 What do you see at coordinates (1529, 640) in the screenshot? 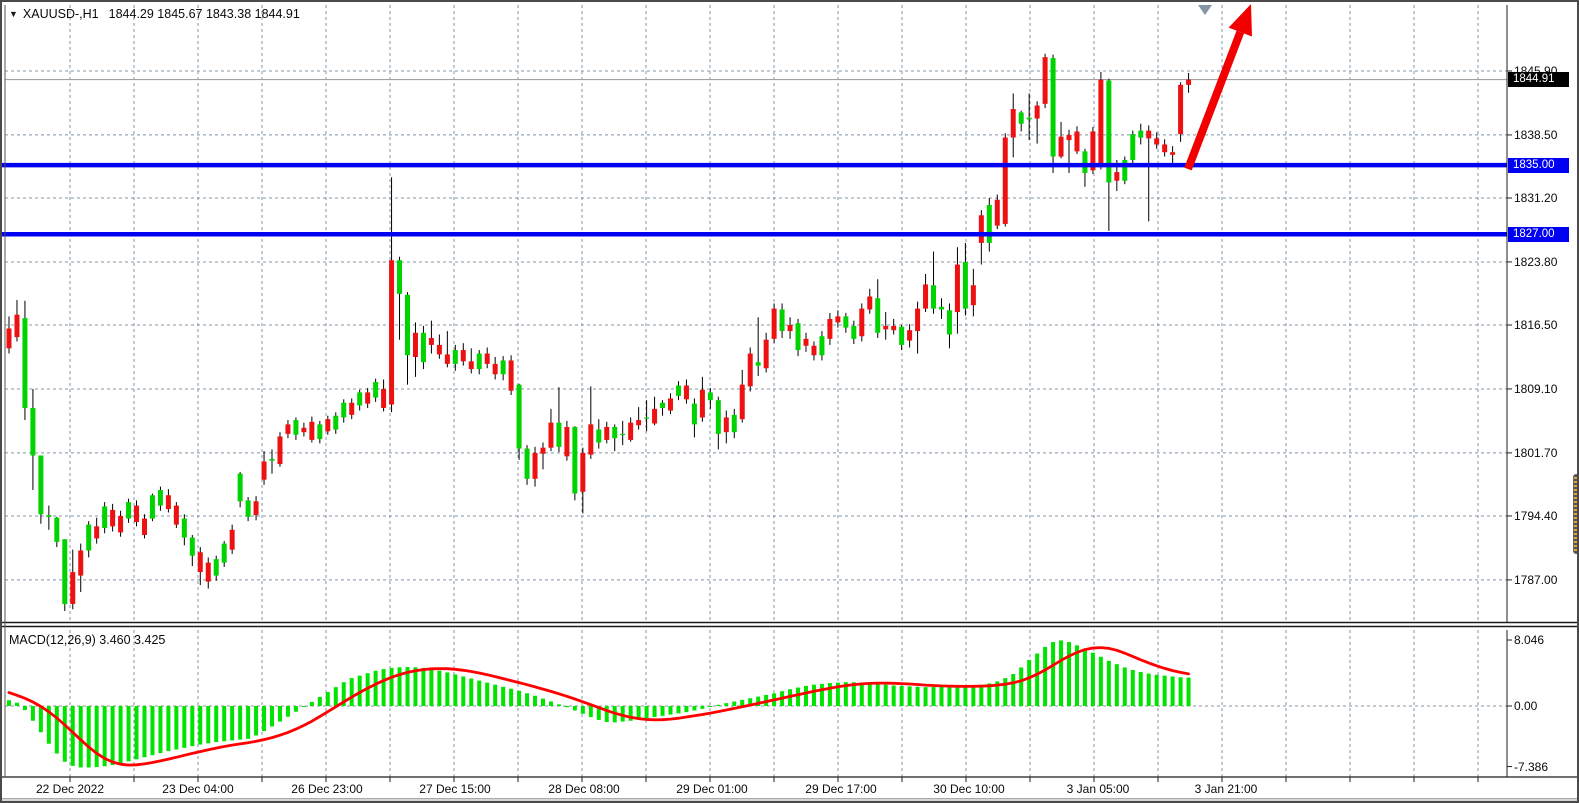
I see `macd-tick-label: 8.046` at bounding box center [1529, 640].